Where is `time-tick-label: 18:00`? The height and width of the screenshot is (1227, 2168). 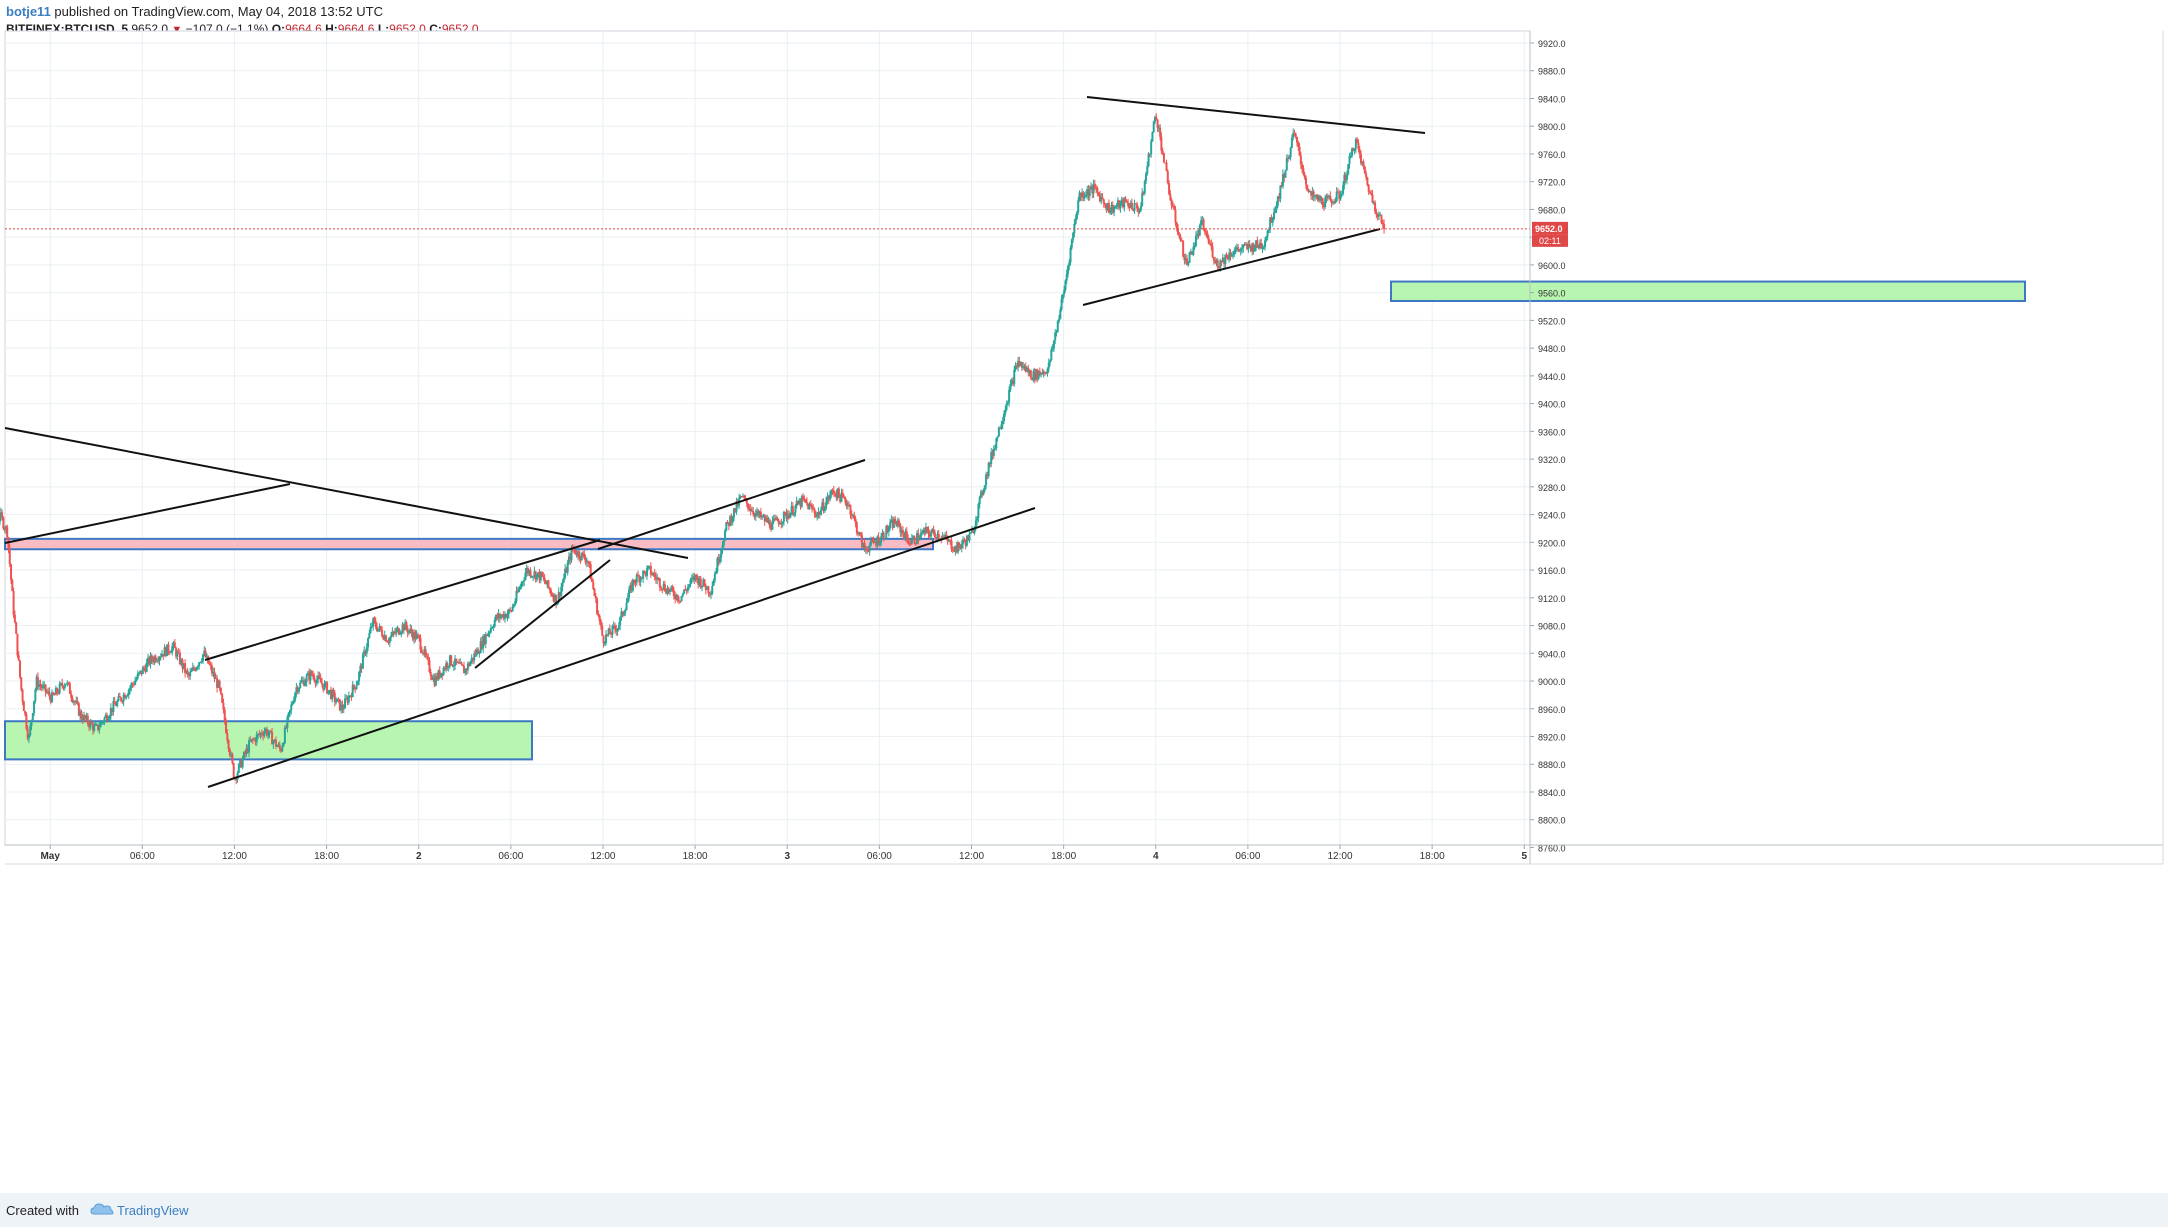 time-tick-label: 18:00 is located at coordinates (695, 856).